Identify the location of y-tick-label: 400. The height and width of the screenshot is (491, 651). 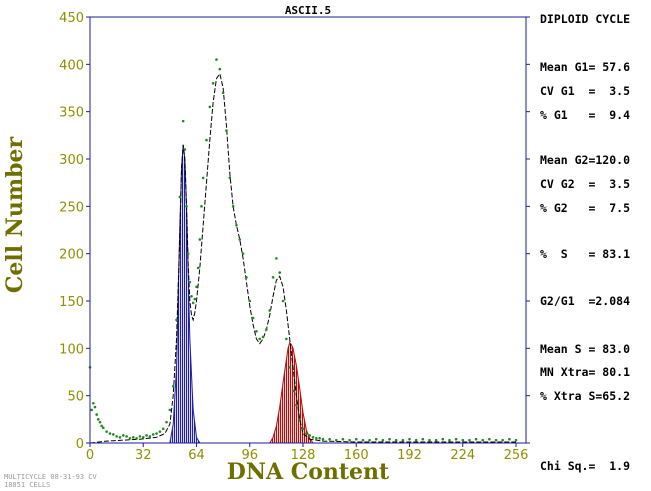
(71, 65).